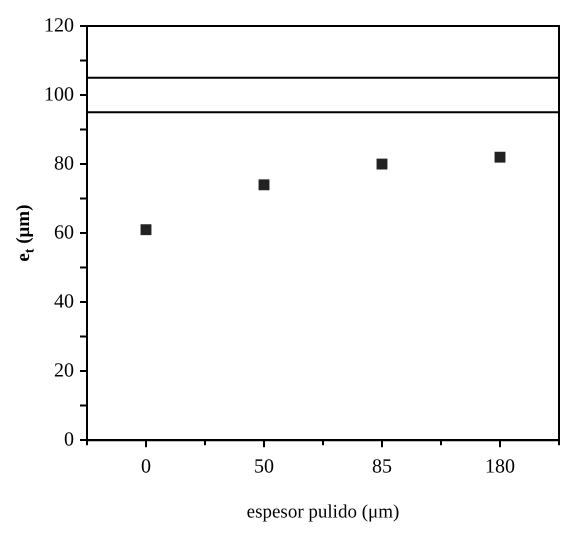  What do you see at coordinates (25, 233) in the screenshot?
I see `y-axis-title: et (μm)` at bounding box center [25, 233].